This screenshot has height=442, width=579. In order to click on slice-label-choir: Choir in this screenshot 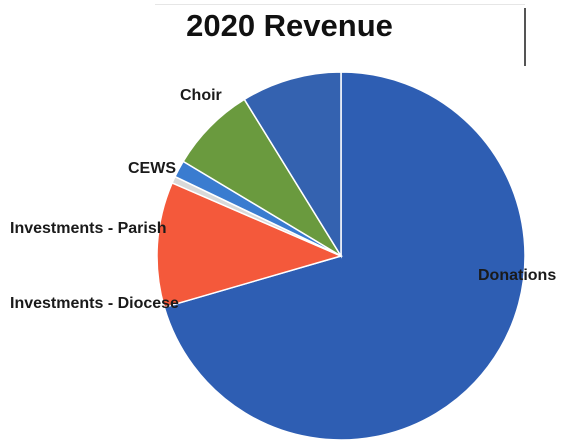, I will do `click(201, 95)`.